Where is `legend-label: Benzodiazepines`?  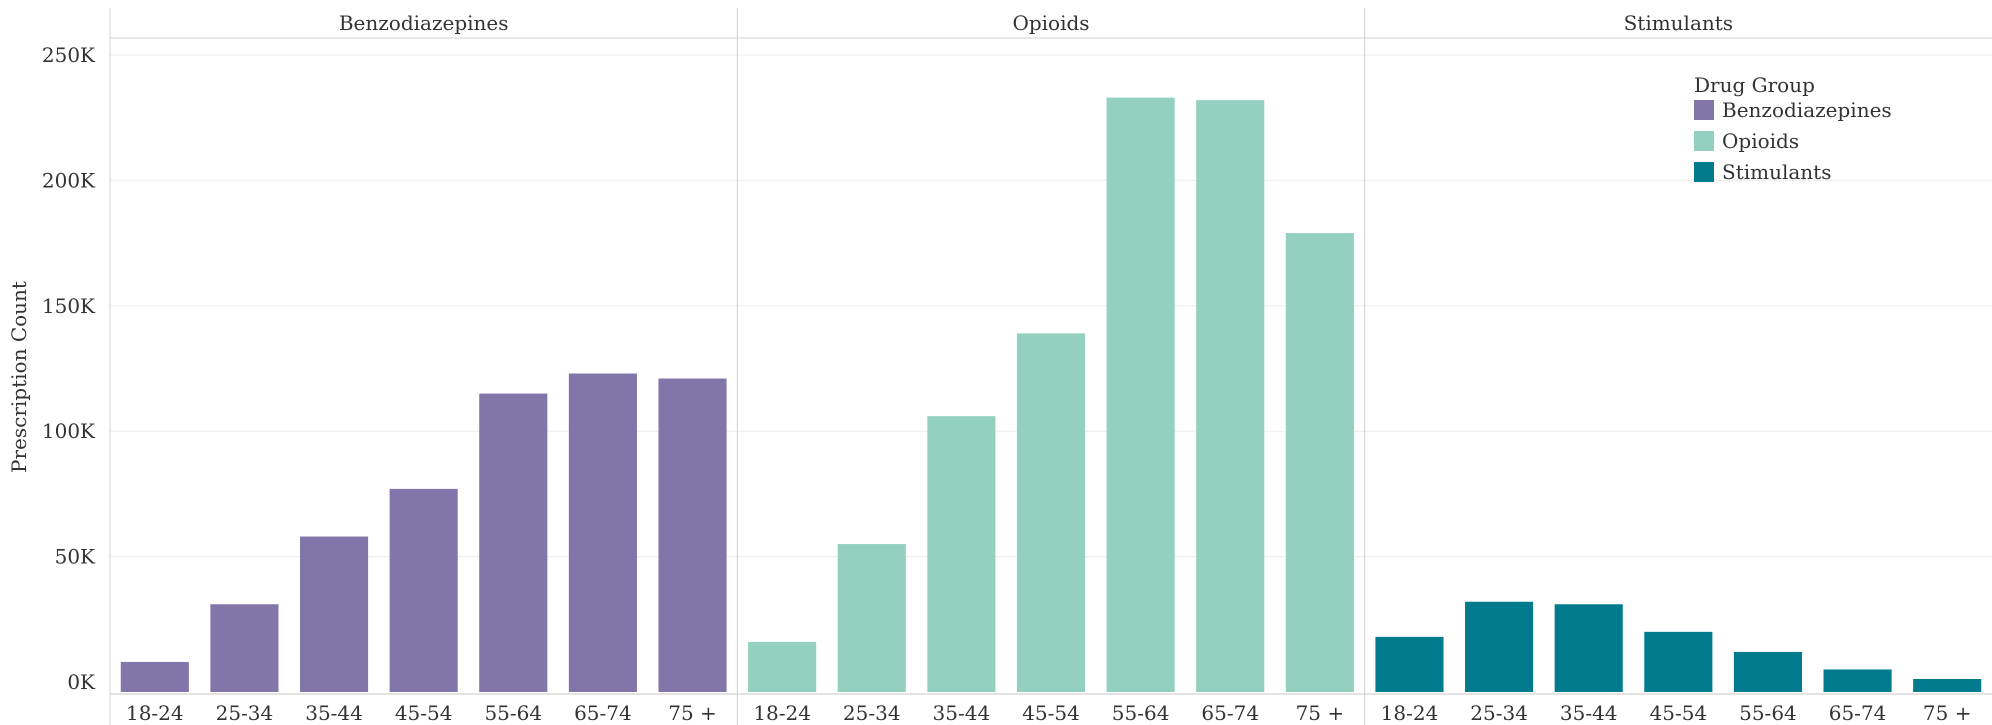 legend-label: Benzodiazepines is located at coordinates (1807, 110).